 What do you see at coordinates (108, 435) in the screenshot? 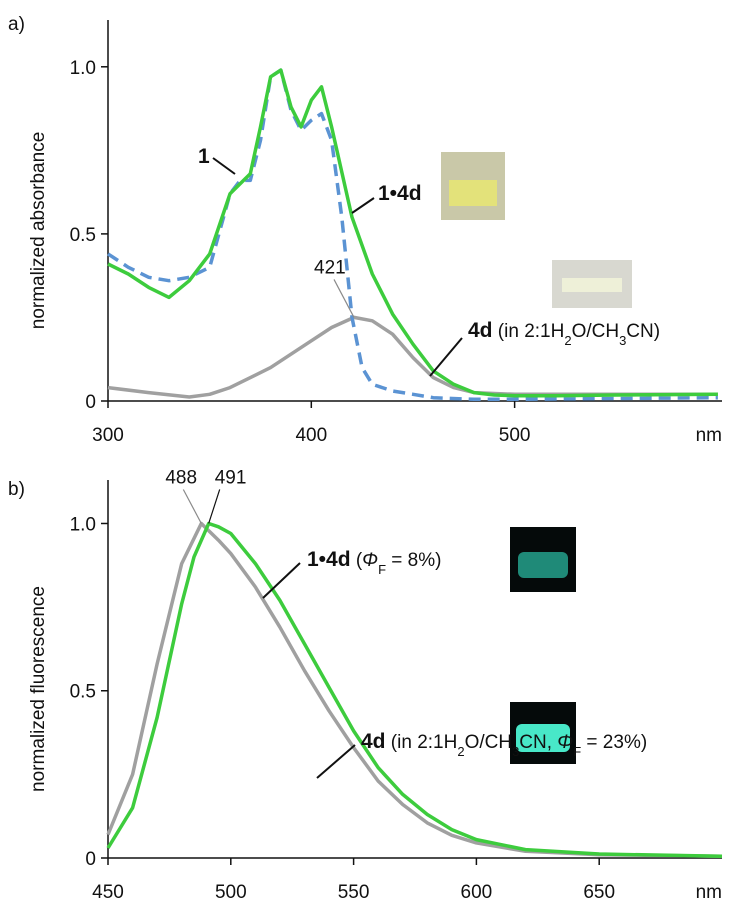
I see `x-tick-label: 300` at bounding box center [108, 435].